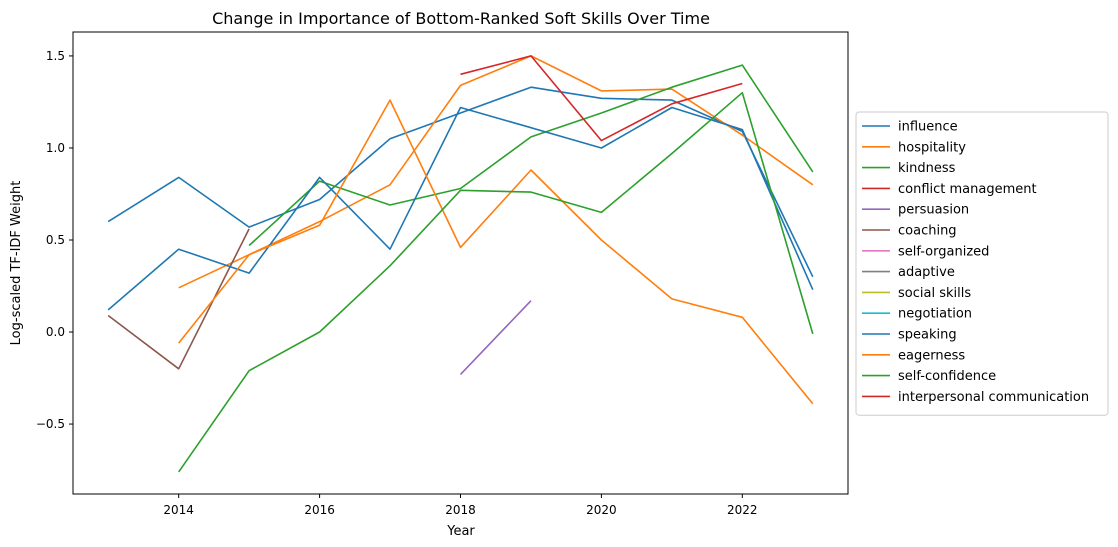  What do you see at coordinates (935, 314) in the screenshot?
I see `legend-label-9: negotiation` at bounding box center [935, 314].